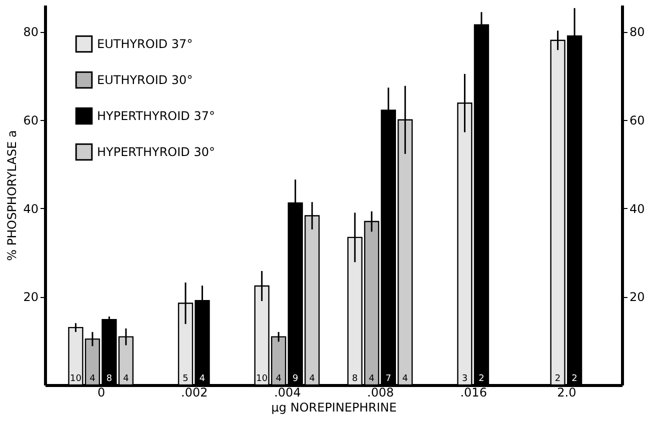 The height and width of the screenshot is (422, 654). I want to click on x-tick-label: .004, so click(287, 393).